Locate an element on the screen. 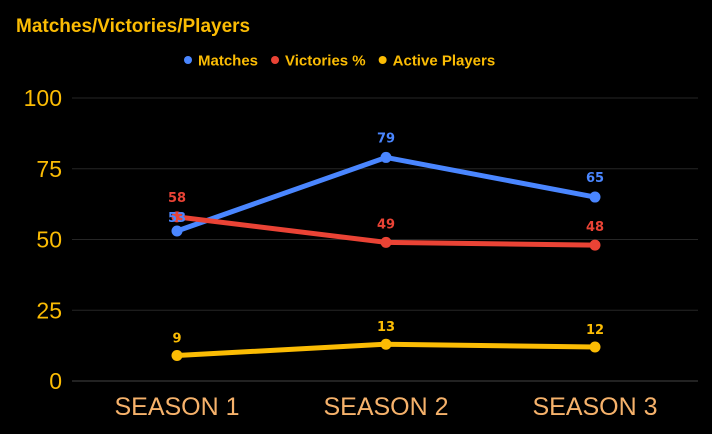 The width and height of the screenshot is (712, 434). legend-item-2: Victories % is located at coordinates (318, 61).